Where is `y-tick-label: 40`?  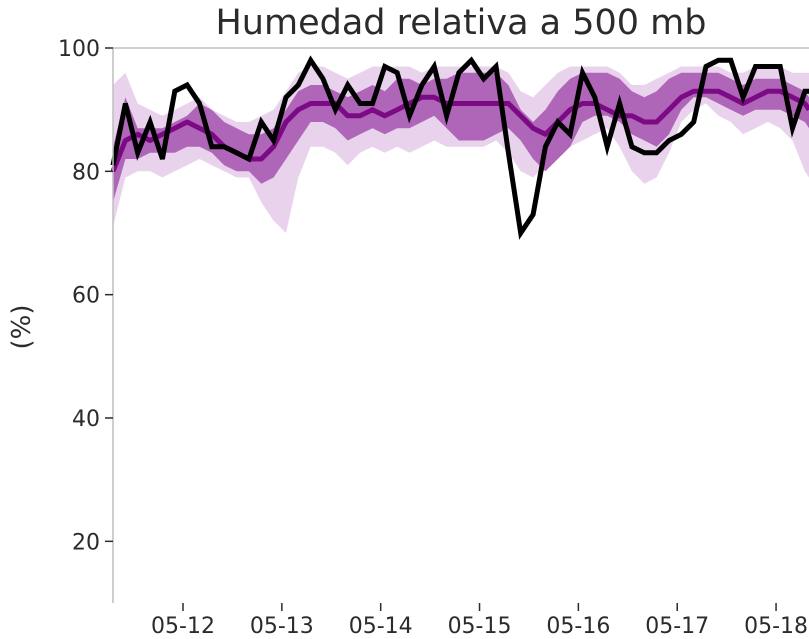 y-tick-label: 40 is located at coordinates (86, 419).